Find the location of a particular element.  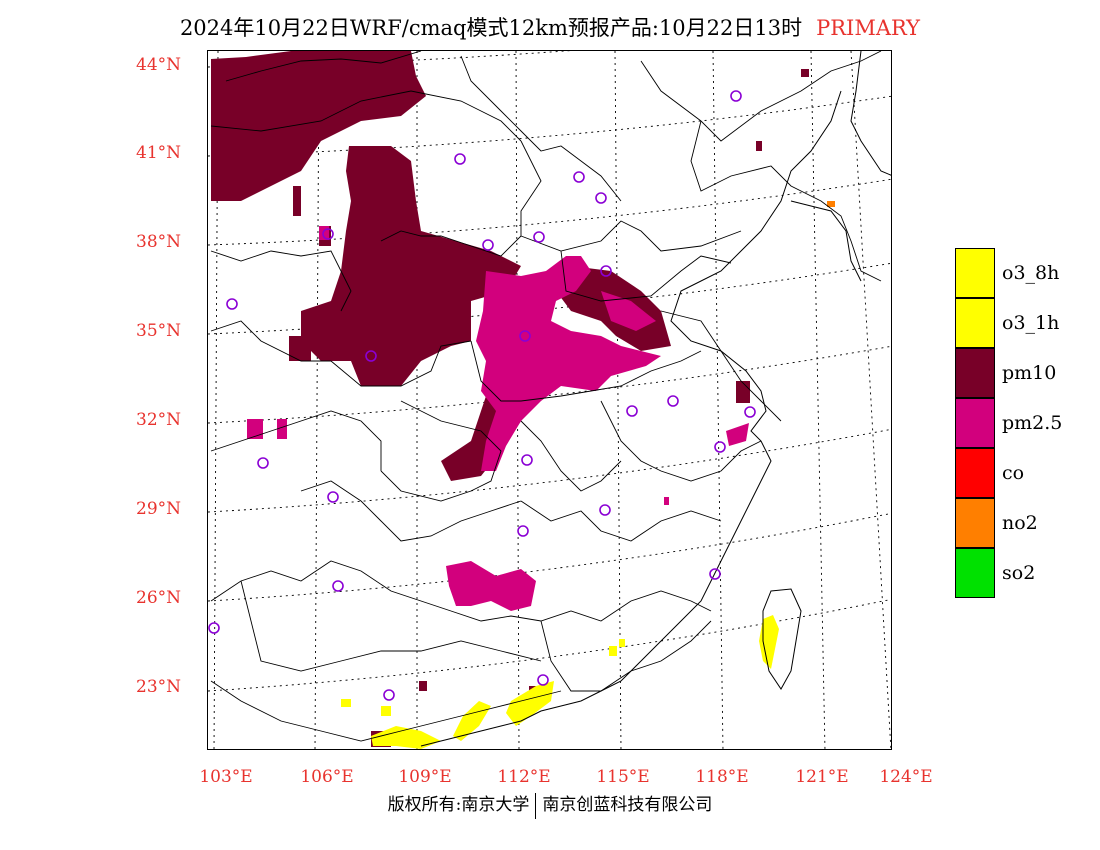

o3-field is located at coordinates (560, 682).